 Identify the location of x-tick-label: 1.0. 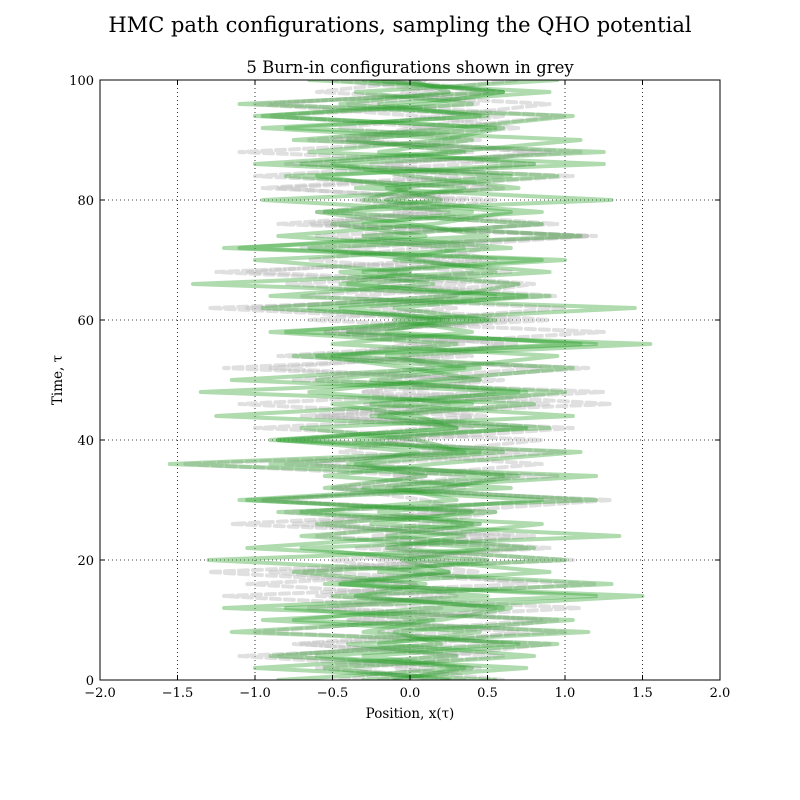
(565, 693).